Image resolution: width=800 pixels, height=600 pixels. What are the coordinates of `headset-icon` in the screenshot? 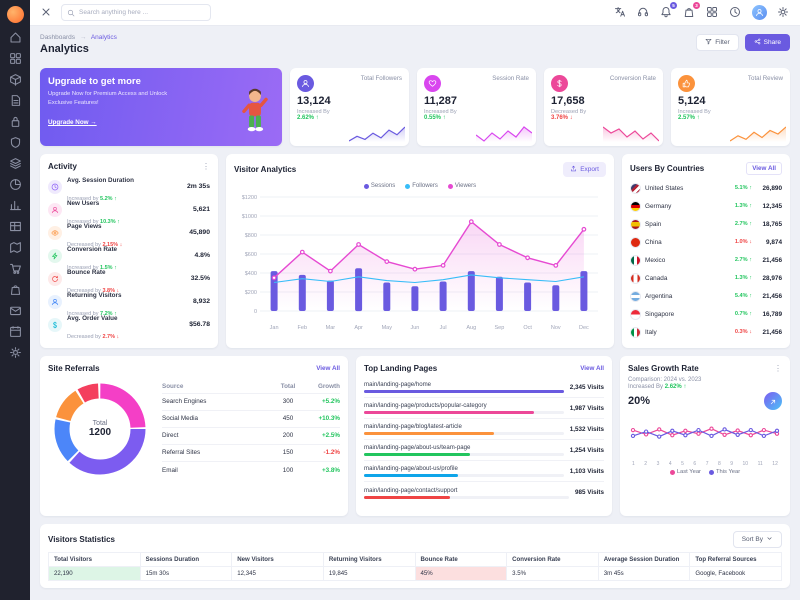 It's located at (643, 12).